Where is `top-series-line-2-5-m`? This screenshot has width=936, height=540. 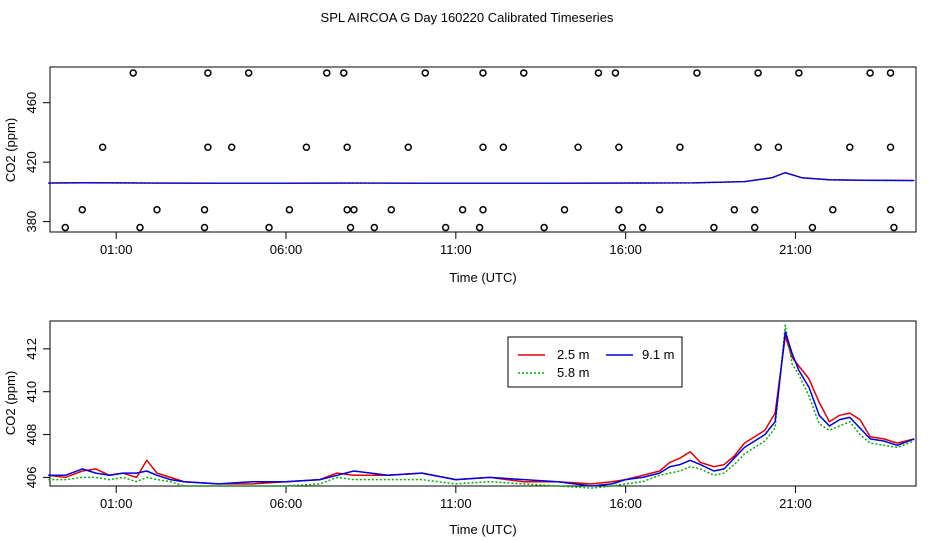
top-series-line-2-5-m is located at coordinates (481, 177).